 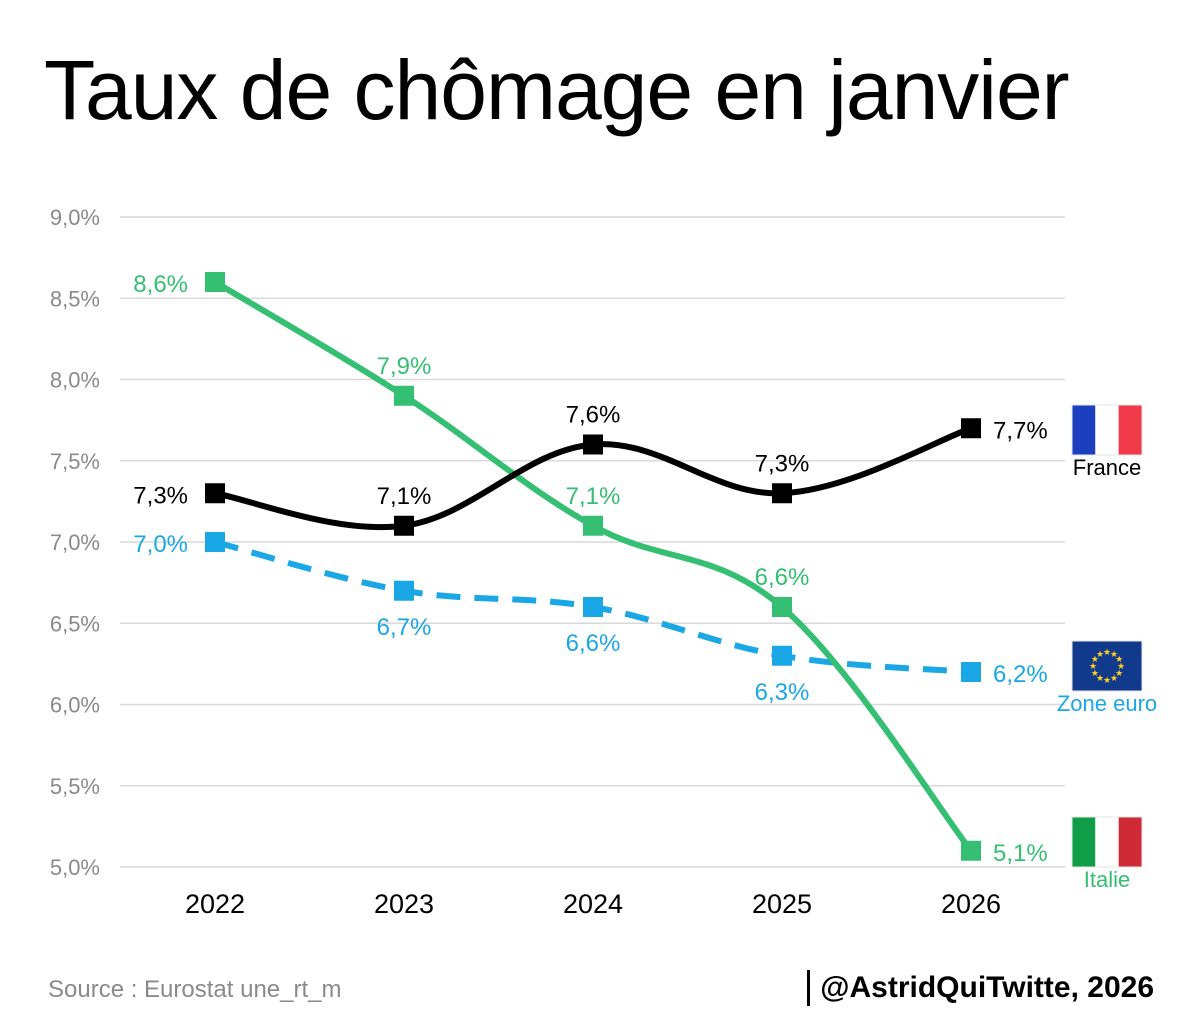 I want to click on legend-label-italie: Italie, so click(x=1107, y=879).